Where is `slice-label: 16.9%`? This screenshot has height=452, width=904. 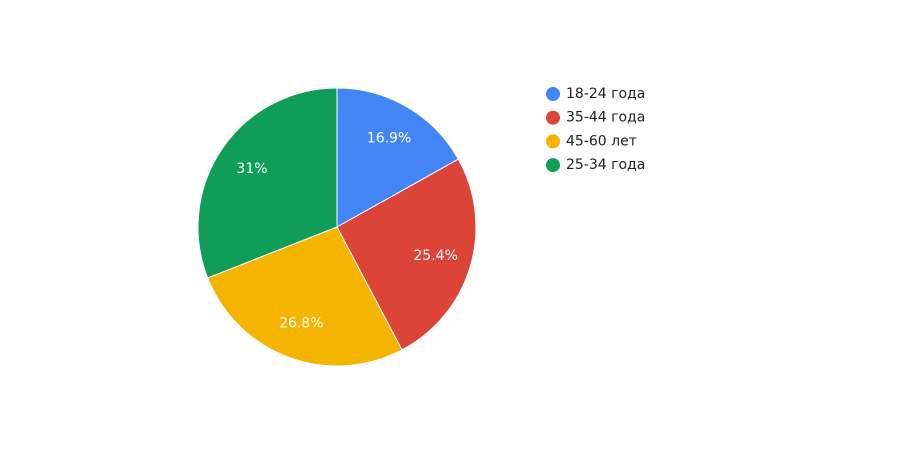 slice-label: 16.9% is located at coordinates (389, 138).